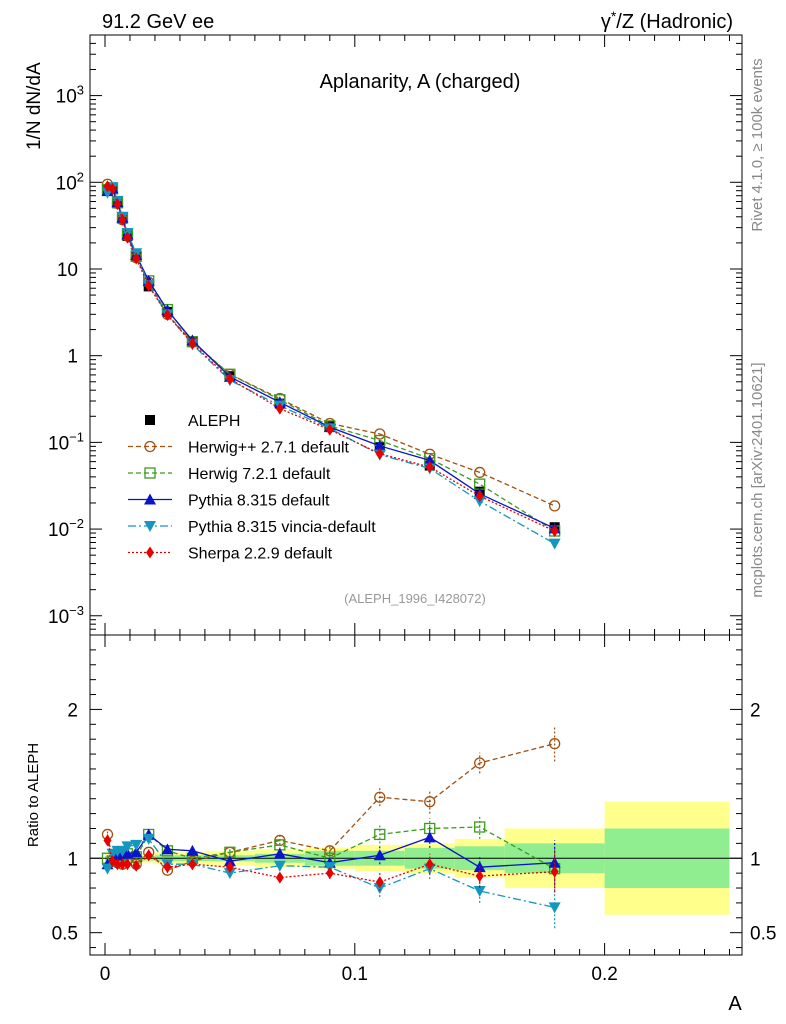  Describe the element at coordinates (70, 181) in the screenshot. I see `y-tick-label: 10²` at that location.